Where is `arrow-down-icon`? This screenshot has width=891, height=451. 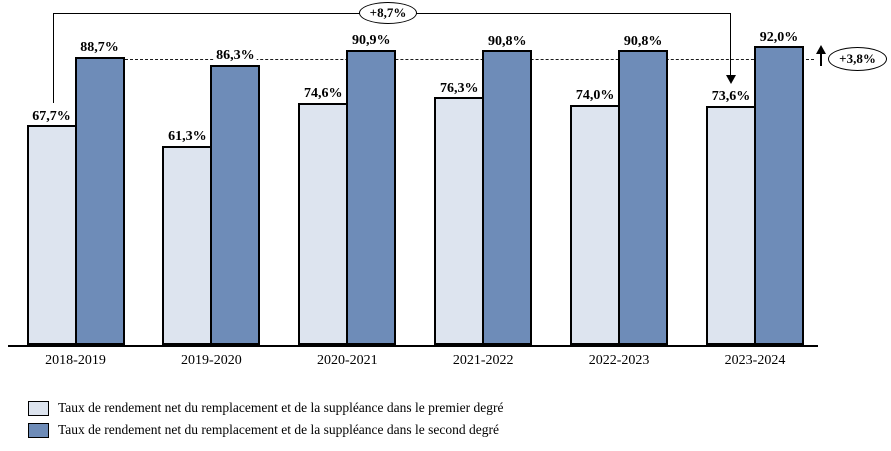
arrow-down-icon is located at coordinates (731, 79).